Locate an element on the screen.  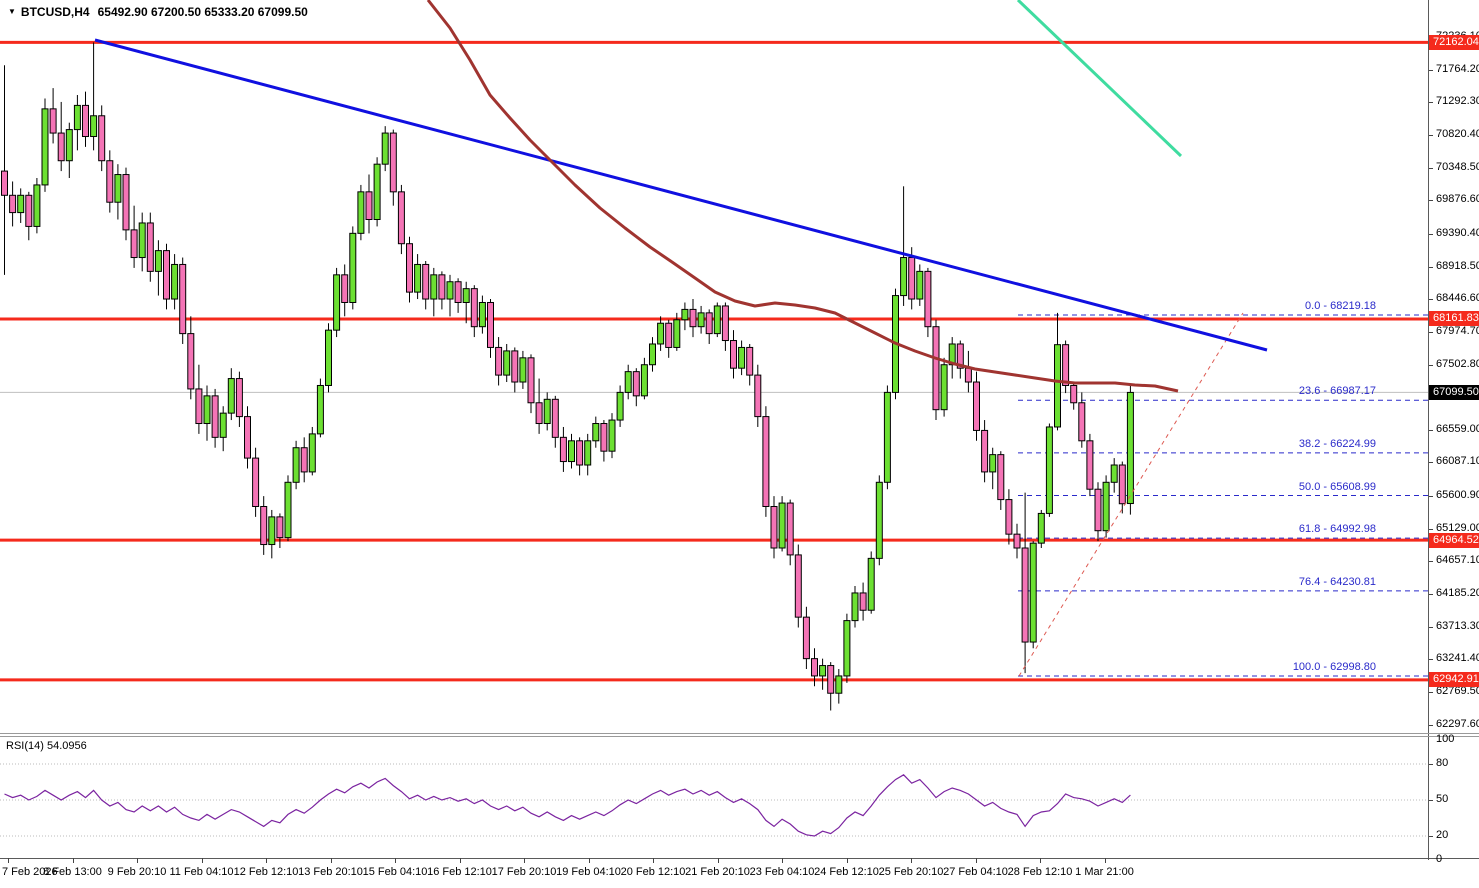
rsi-level-lines is located at coordinates (714, 800).